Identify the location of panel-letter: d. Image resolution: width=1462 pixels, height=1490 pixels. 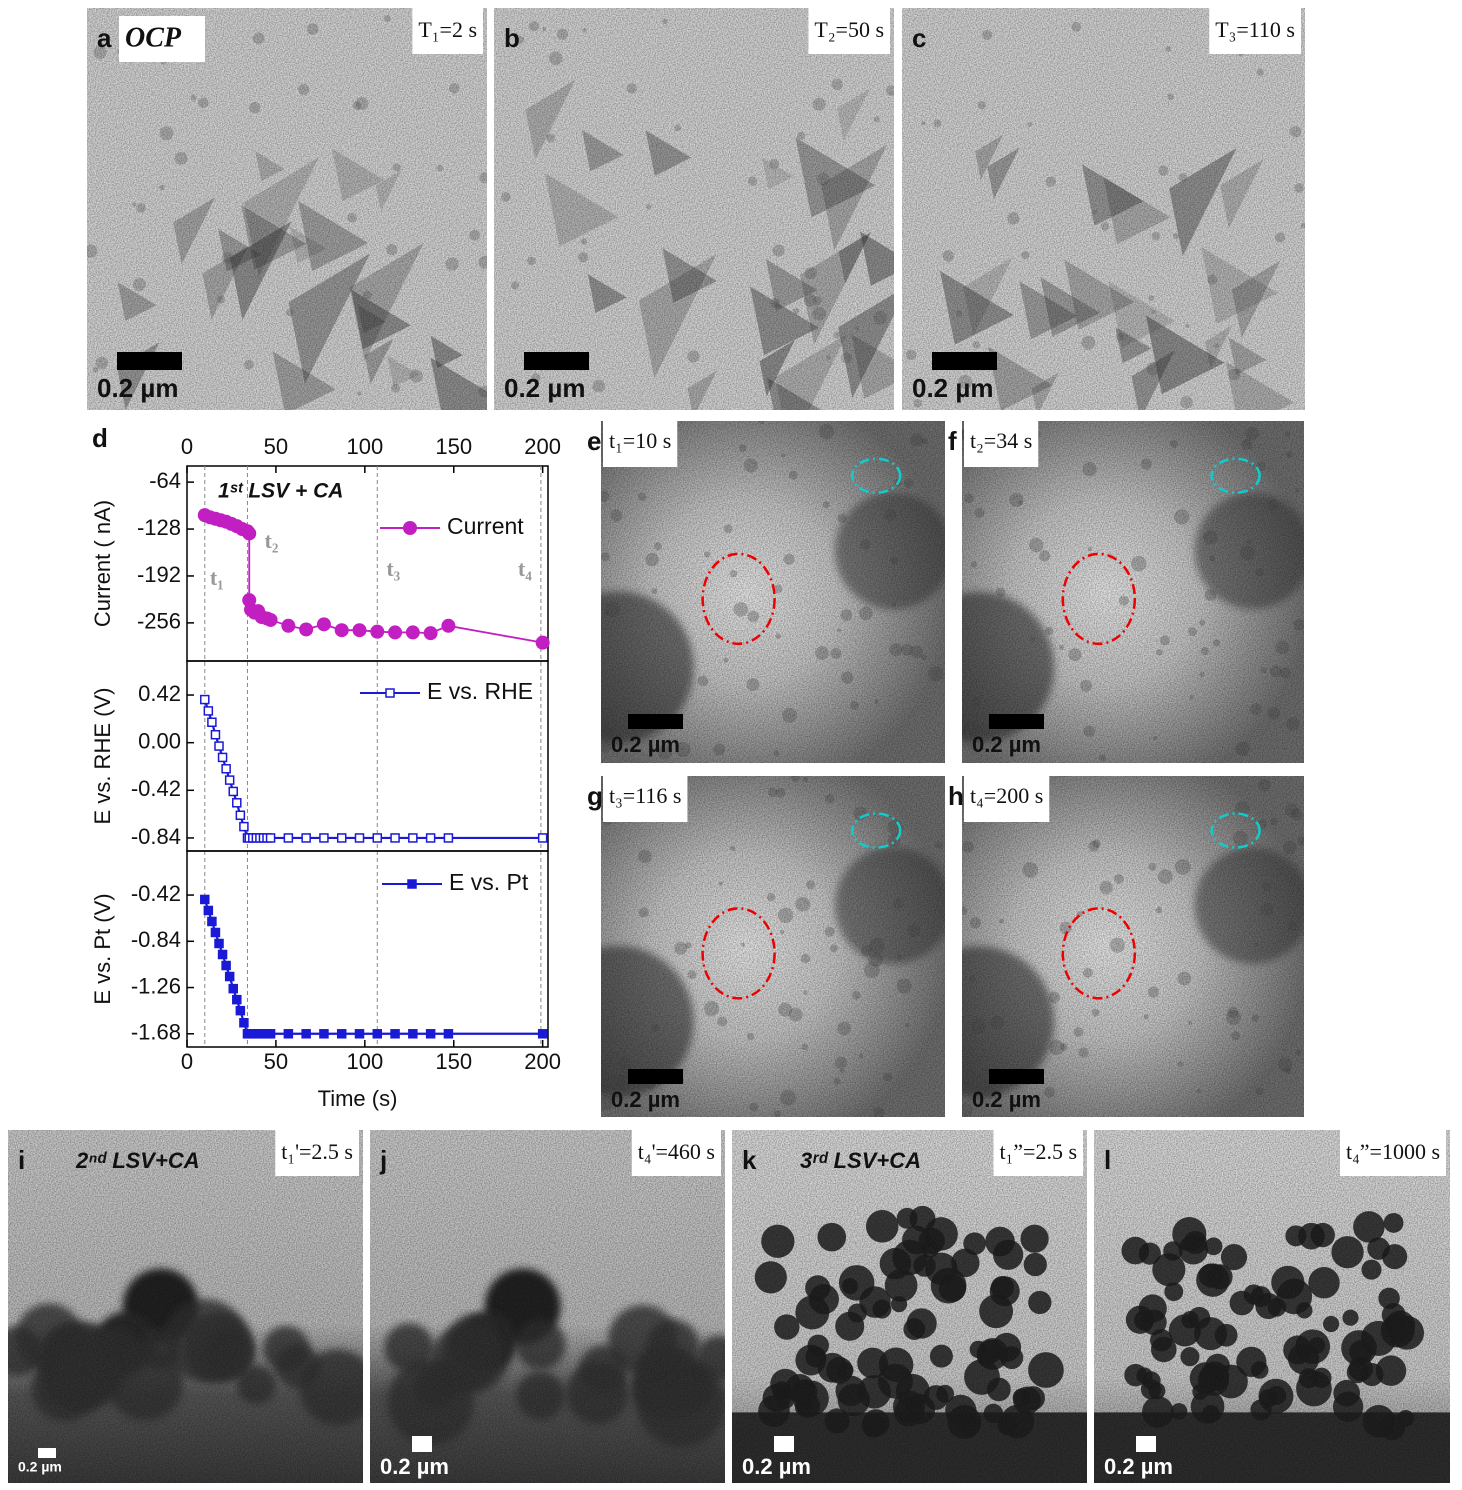
(100, 438).